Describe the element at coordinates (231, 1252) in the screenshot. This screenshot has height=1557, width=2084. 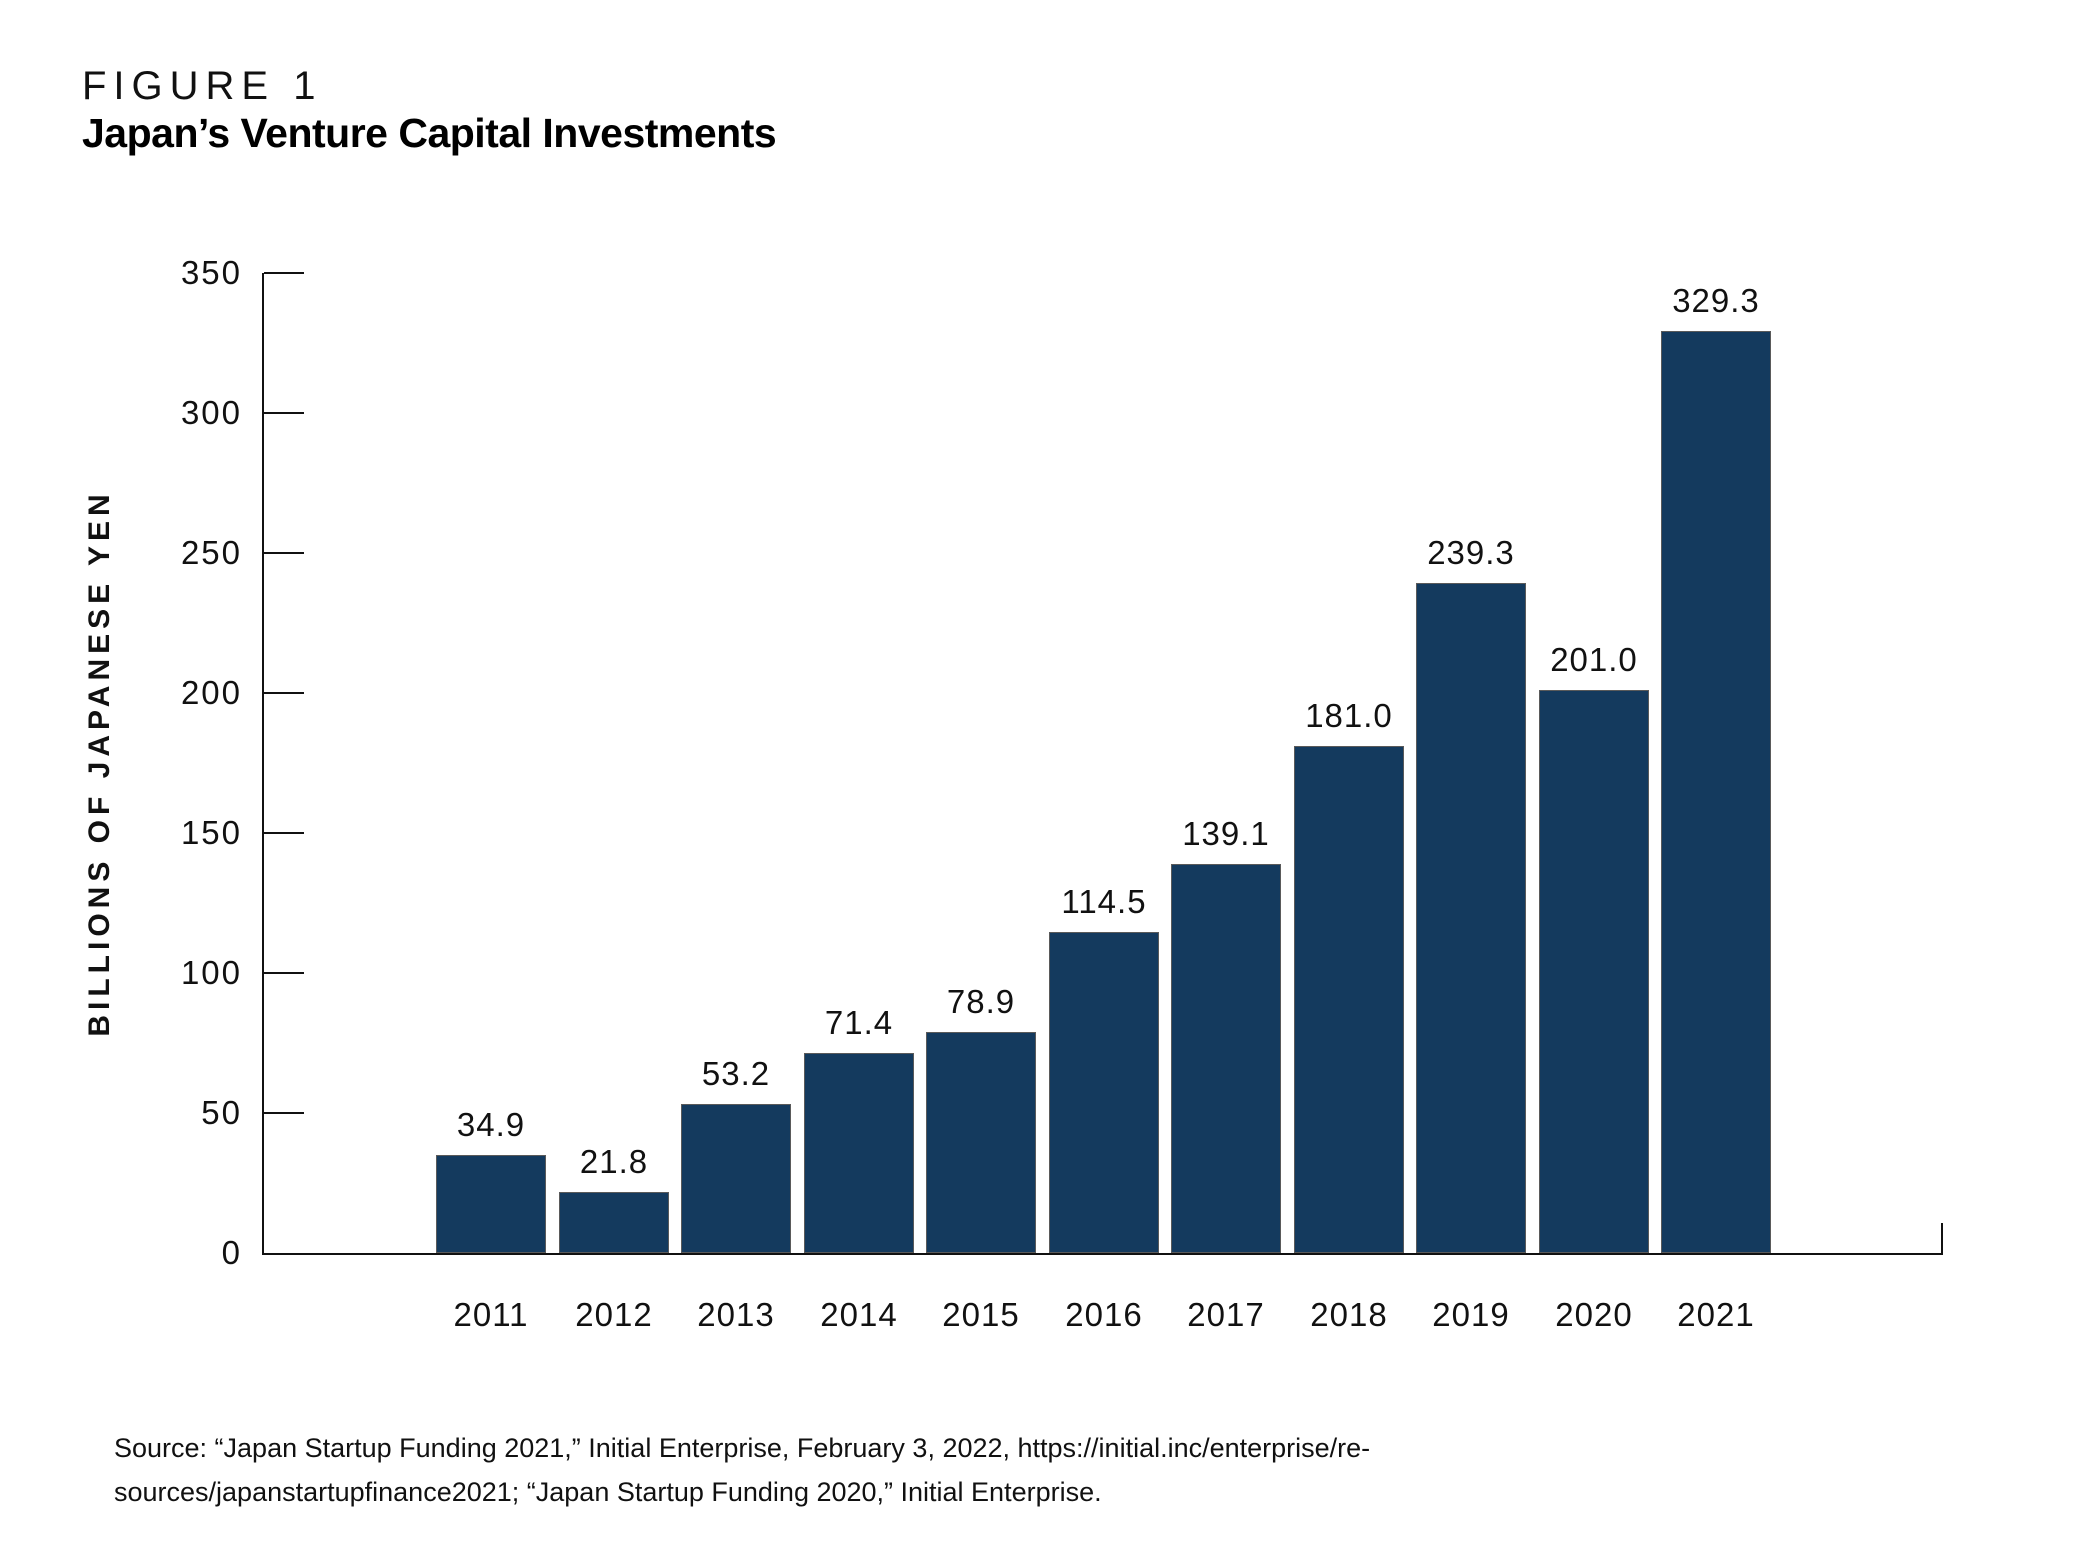
I see `y-tick-label: 0` at that location.